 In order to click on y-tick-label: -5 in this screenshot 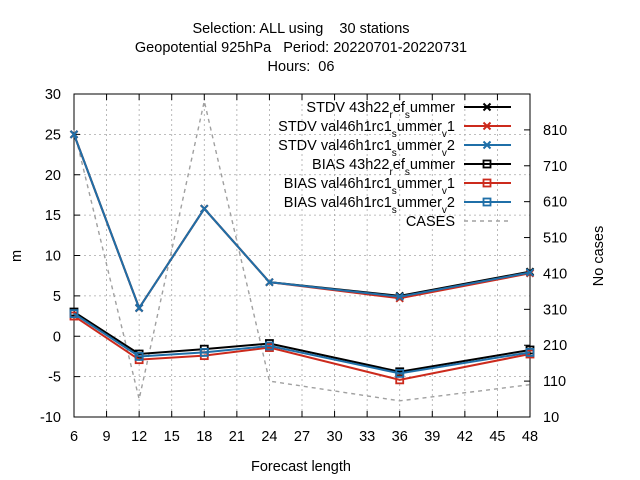, I will do `click(54, 378)`.